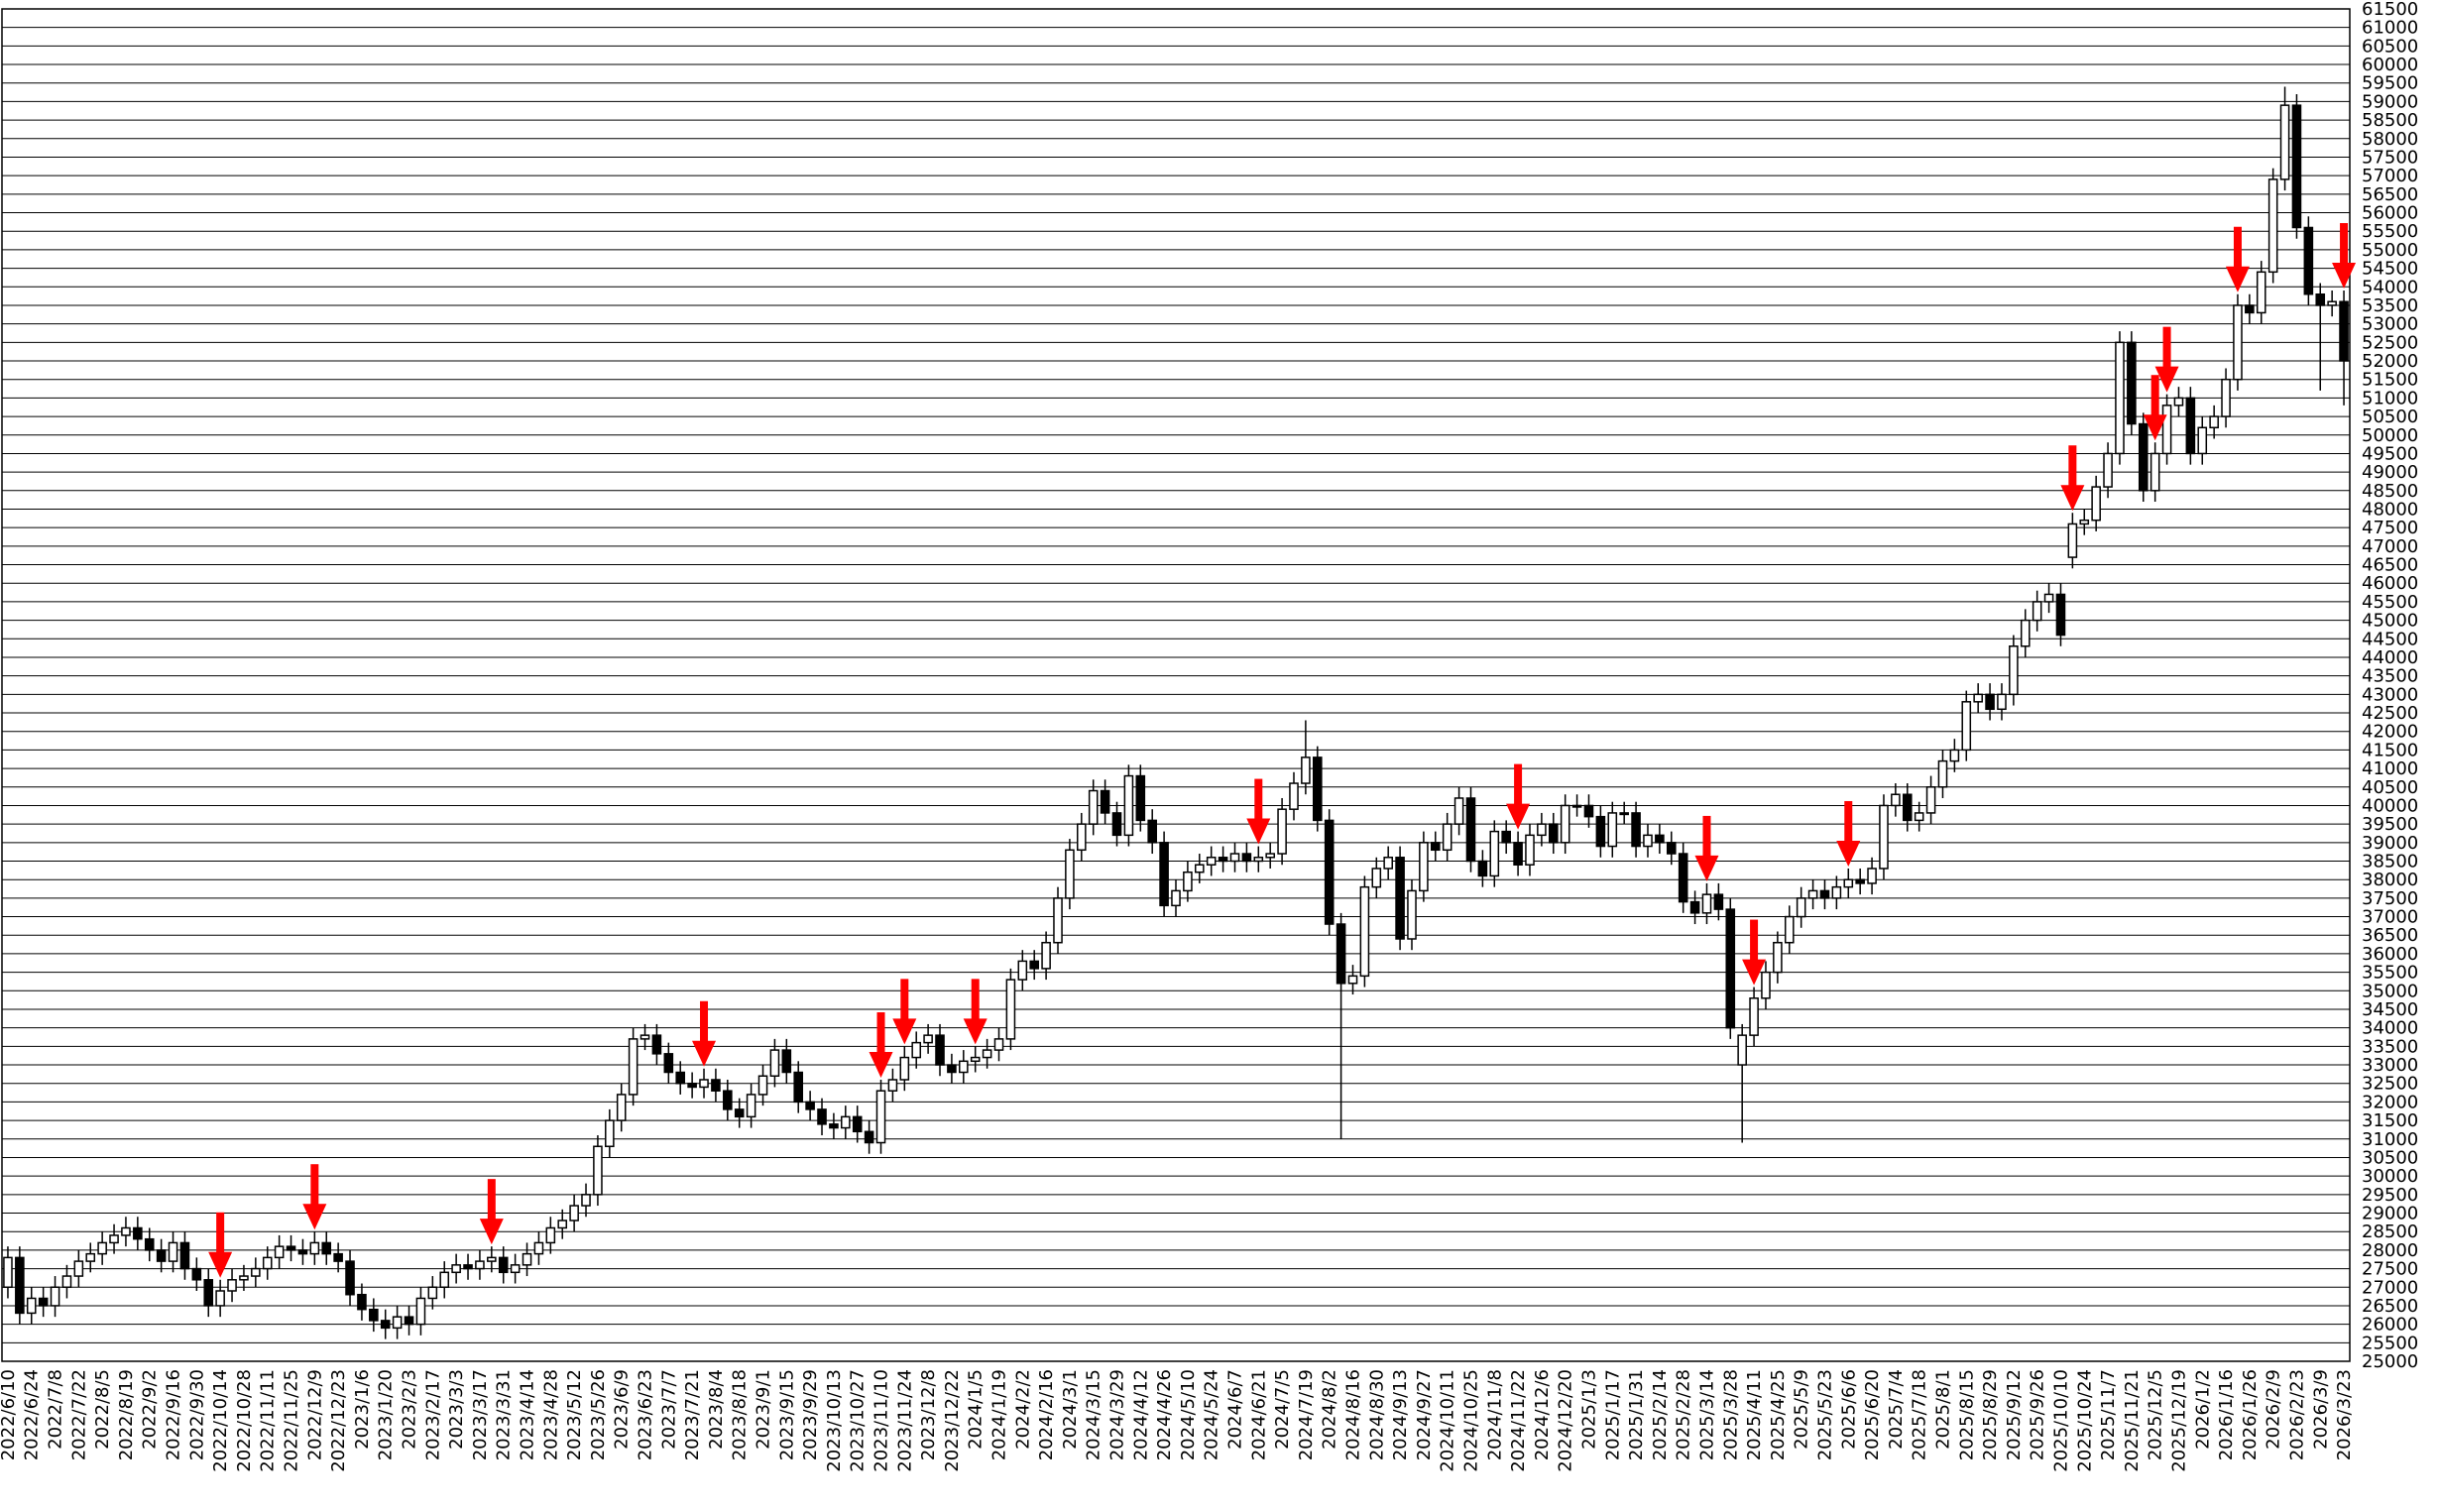 Image resolution: width=2440 pixels, height=1512 pixels. Describe the element at coordinates (2390, 824) in the screenshot. I see `y-tick-label: 39500` at that location.